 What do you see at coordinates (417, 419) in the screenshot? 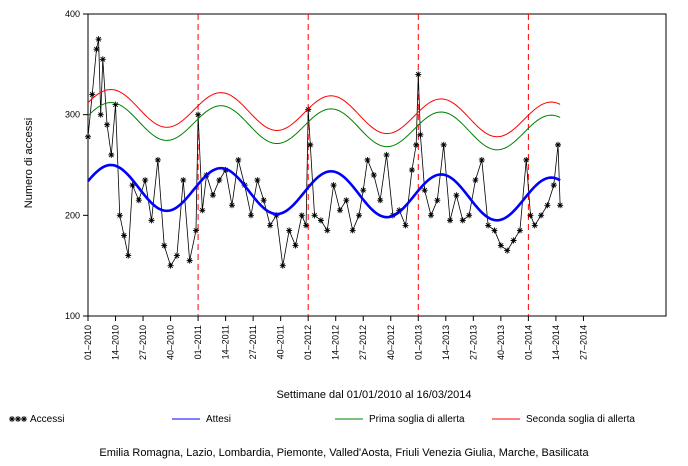
I see `legend-label-2: Prima soglia di allerta` at bounding box center [417, 419].